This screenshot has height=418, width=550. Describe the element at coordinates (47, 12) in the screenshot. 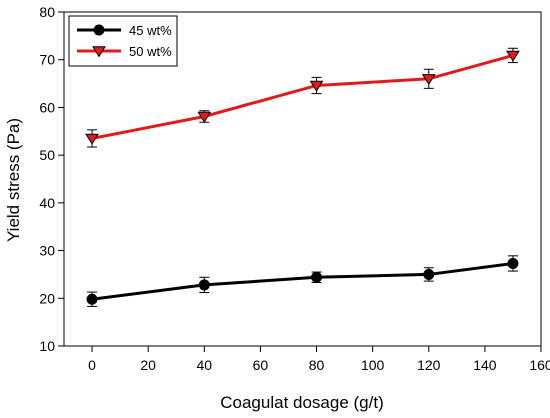

I see `y-tick-label: 80` at that location.